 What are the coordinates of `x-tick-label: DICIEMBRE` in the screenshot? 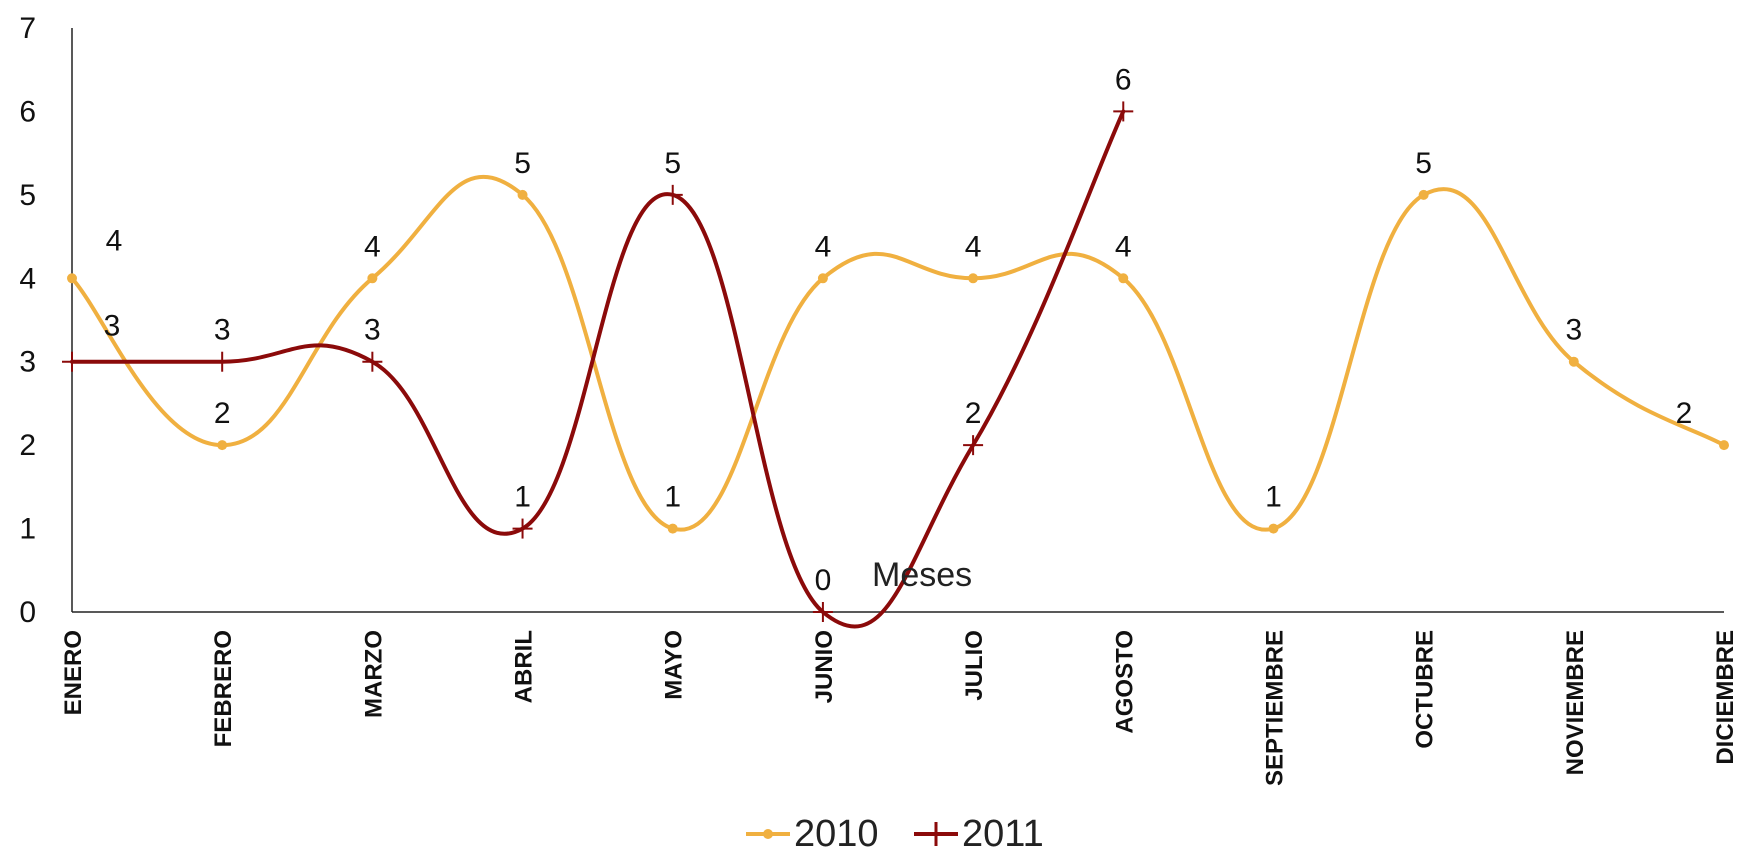 It's located at (1725, 697).